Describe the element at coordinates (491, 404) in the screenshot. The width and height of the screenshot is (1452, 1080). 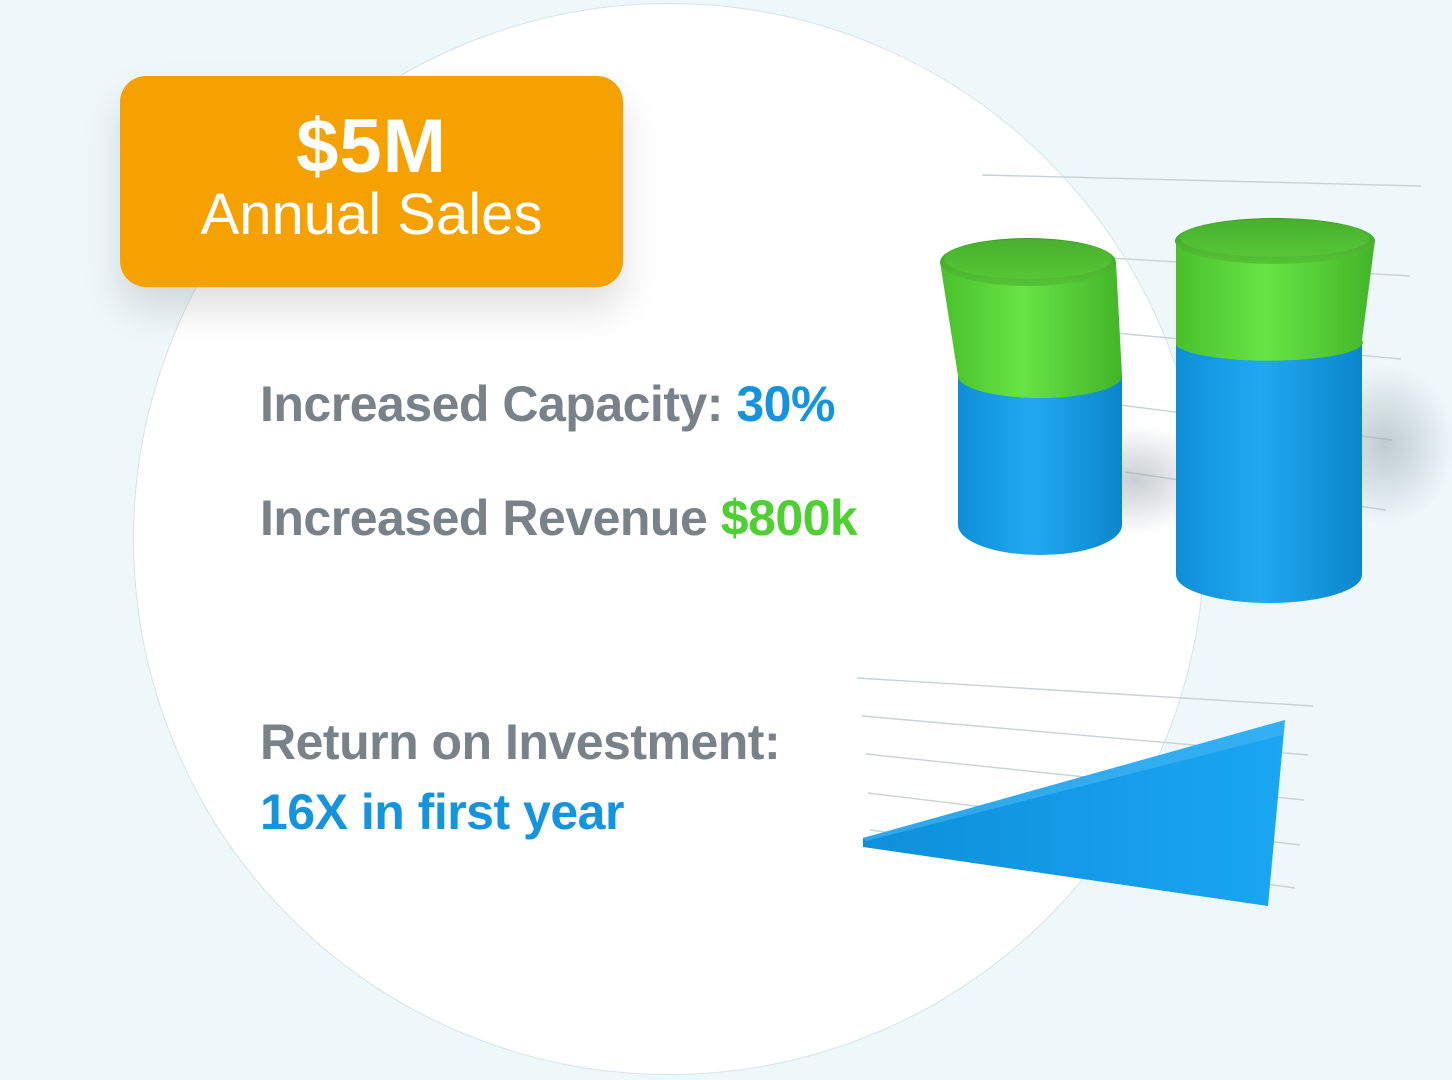
I see `capacity-label: Increased Capacity:` at that location.